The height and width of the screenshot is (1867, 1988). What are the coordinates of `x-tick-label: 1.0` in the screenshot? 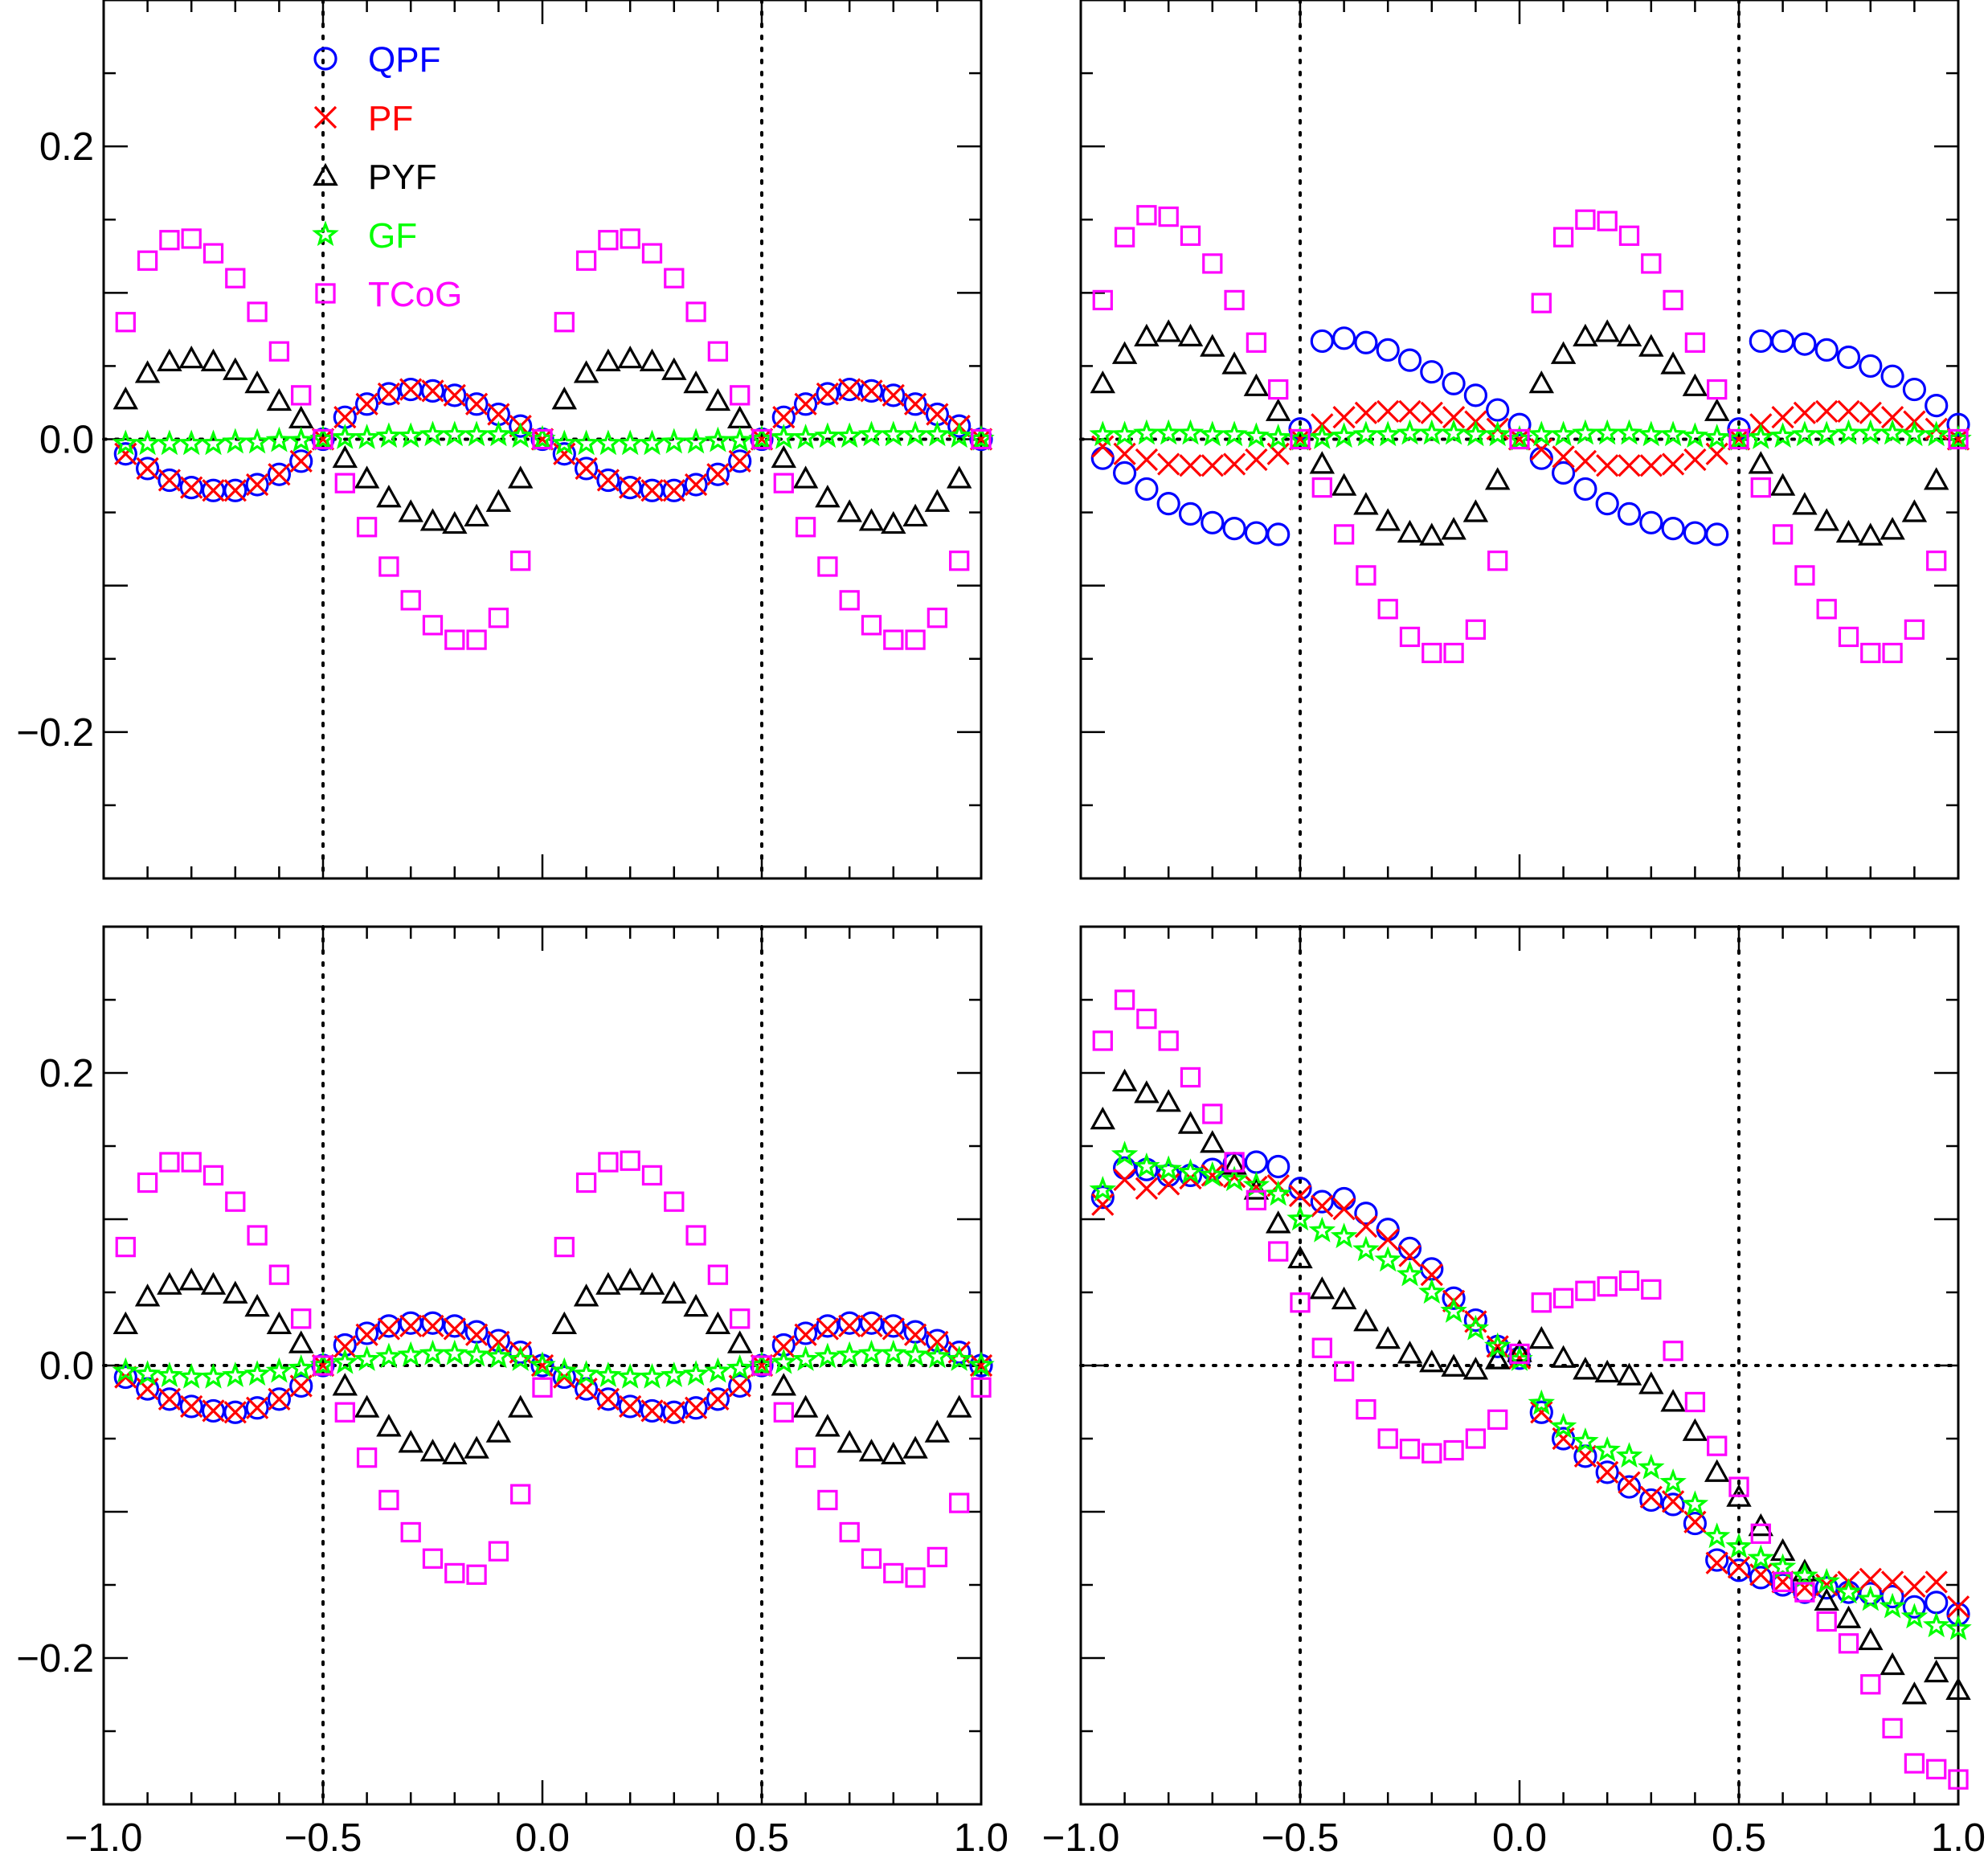 It's located at (981, 1838).